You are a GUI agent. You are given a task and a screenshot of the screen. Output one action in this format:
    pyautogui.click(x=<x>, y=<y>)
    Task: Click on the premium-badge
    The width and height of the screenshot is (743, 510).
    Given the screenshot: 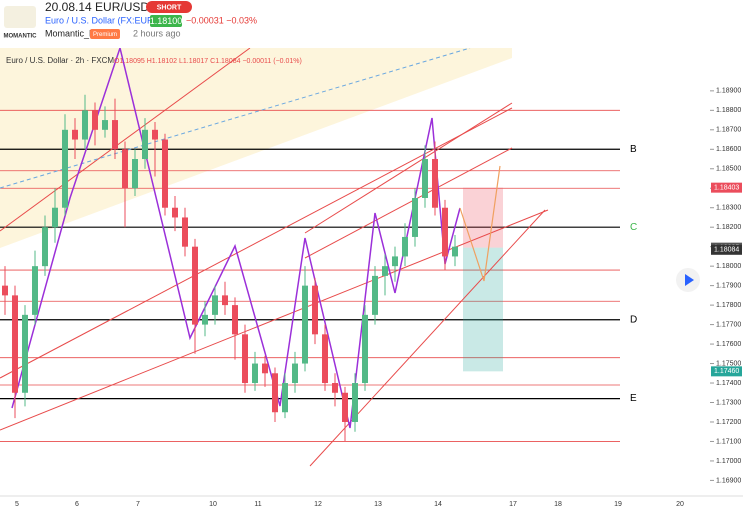 What is the action you would take?
    pyautogui.click(x=105, y=34)
    